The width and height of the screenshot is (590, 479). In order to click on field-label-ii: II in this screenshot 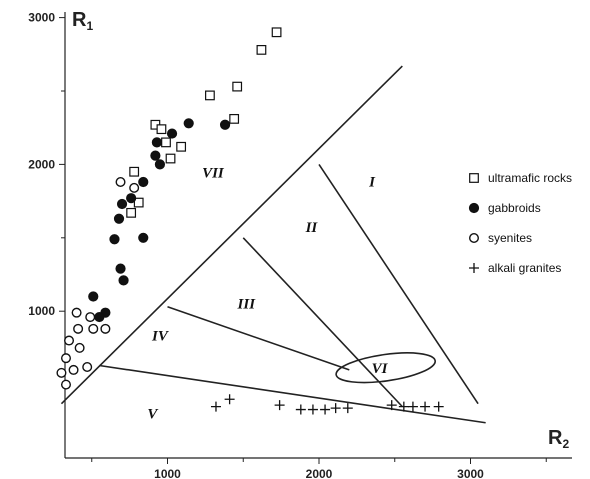, I will do `click(312, 228)`.